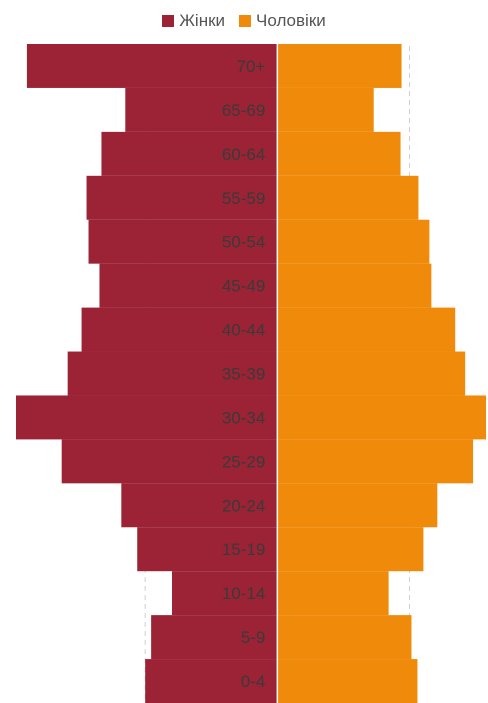 Image resolution: width=488 pixels, height=703 pixels. What do you see at coordinates (243, 374) in the screenshot?
I see `tick-label-35-39: 35-39` at bounding box center [243, 374].